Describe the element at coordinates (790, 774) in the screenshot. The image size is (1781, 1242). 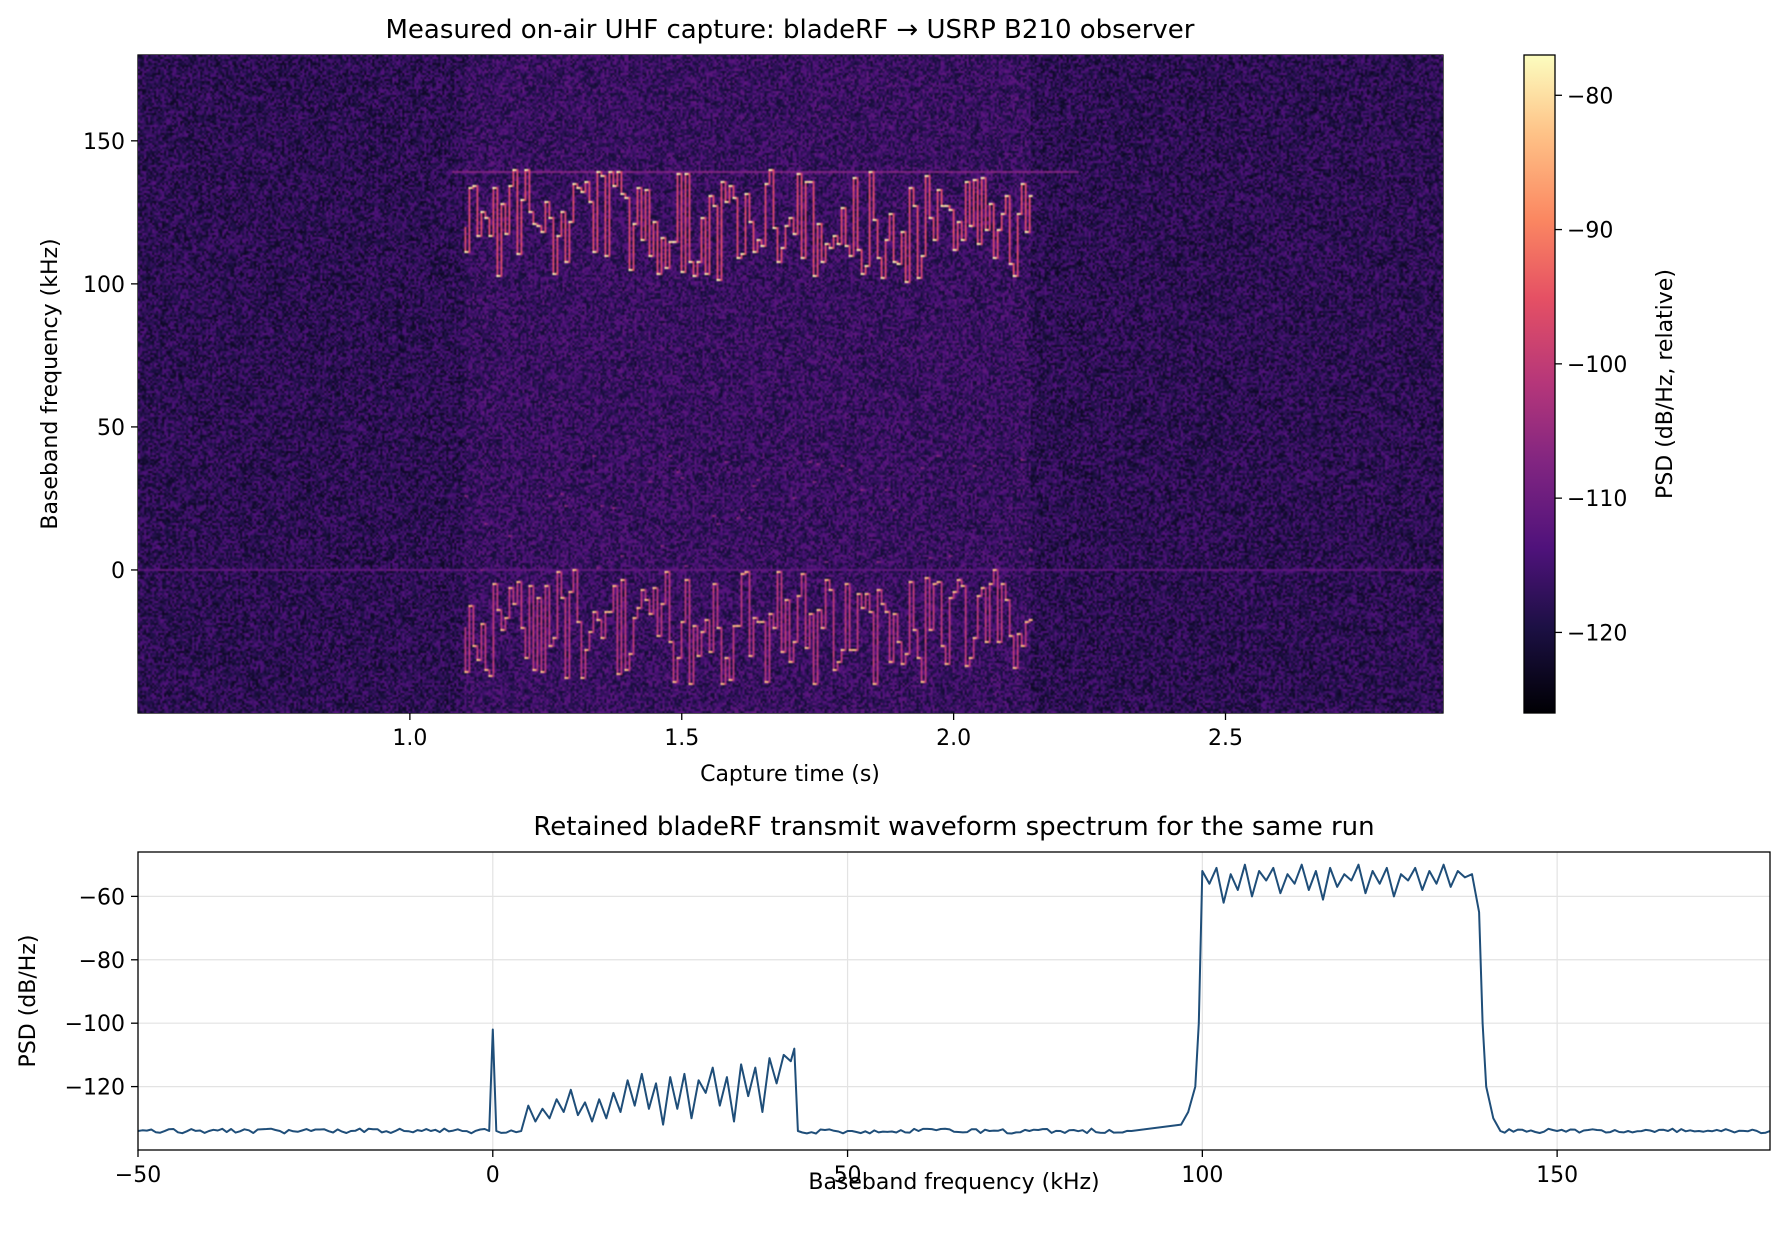
I see `spectrogram-xlabel: Capture time (s)` at that location.